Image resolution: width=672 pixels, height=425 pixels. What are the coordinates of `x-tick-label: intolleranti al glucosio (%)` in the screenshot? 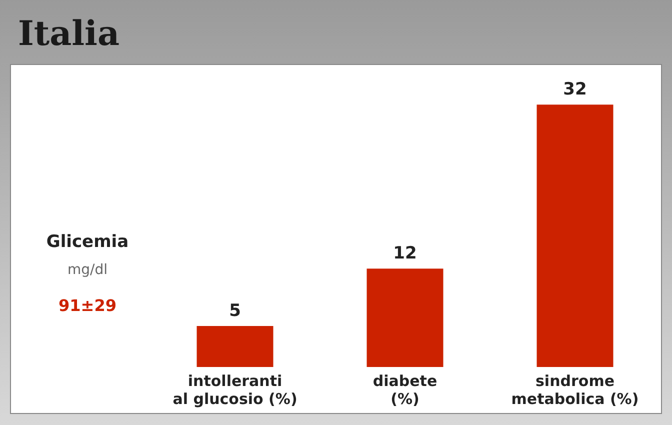 It's located at (235, 390).